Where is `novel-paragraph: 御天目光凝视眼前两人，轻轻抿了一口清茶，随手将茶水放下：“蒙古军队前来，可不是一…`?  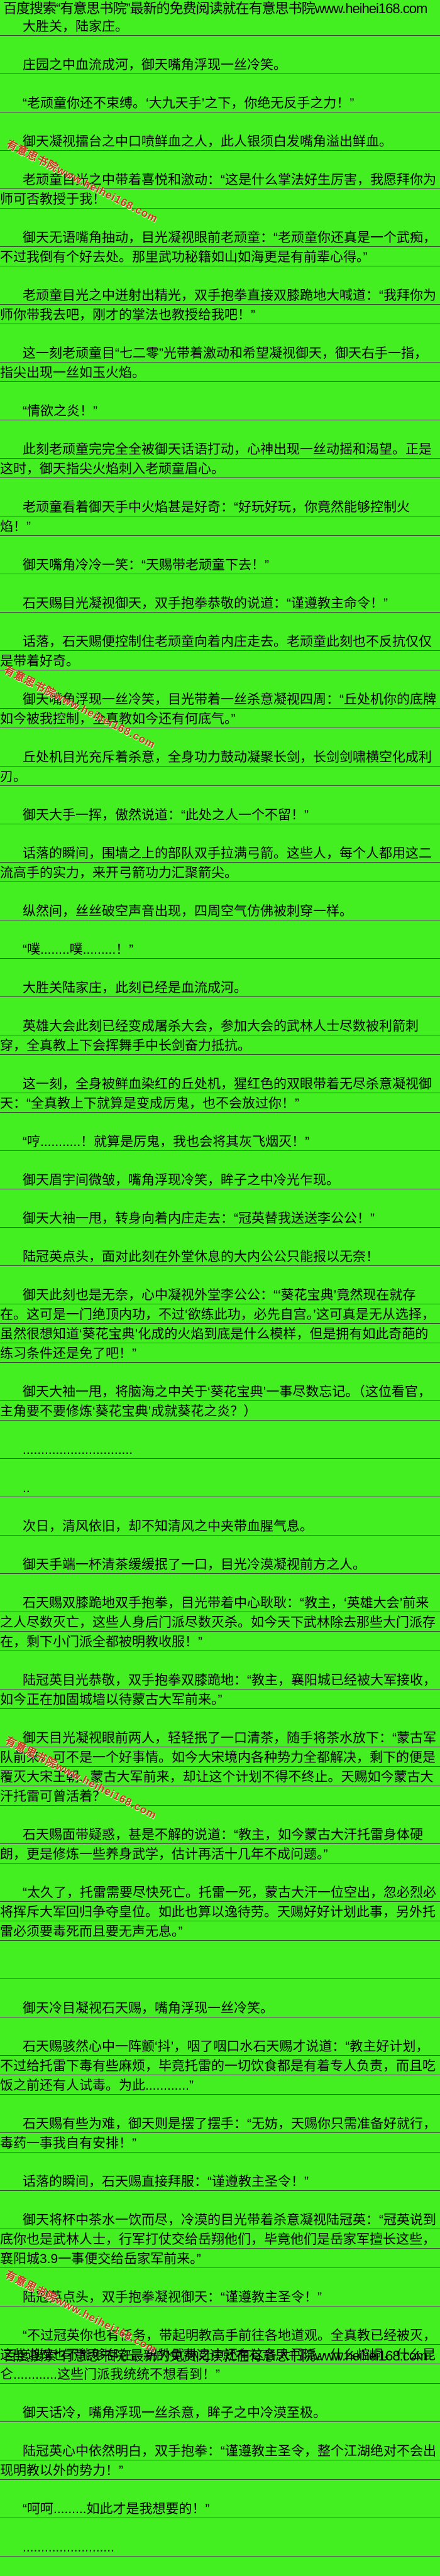 novel-paragraph: 御天目光凝视眼前两人，轻轻抿了一口清茶，随手将茶水放下：“蒙古军队前来，可不是一… is located at coordinates (220, 1767).